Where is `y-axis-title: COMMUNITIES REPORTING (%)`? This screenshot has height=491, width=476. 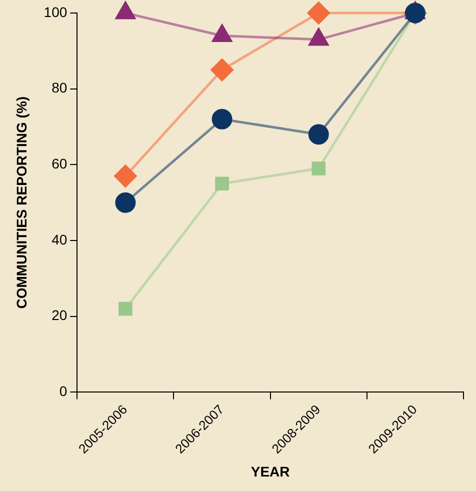 y-axis-title: COMMUNITIES REPORTING (%) is located at coordinates (21, 202).